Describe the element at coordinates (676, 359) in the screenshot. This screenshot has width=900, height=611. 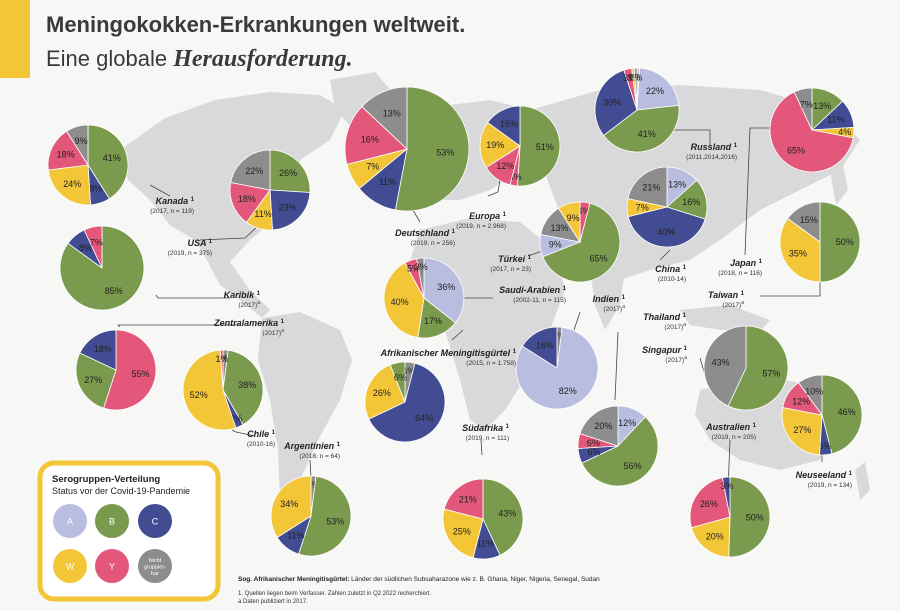
I see `region-info-singapur: (2017)a` at that location.